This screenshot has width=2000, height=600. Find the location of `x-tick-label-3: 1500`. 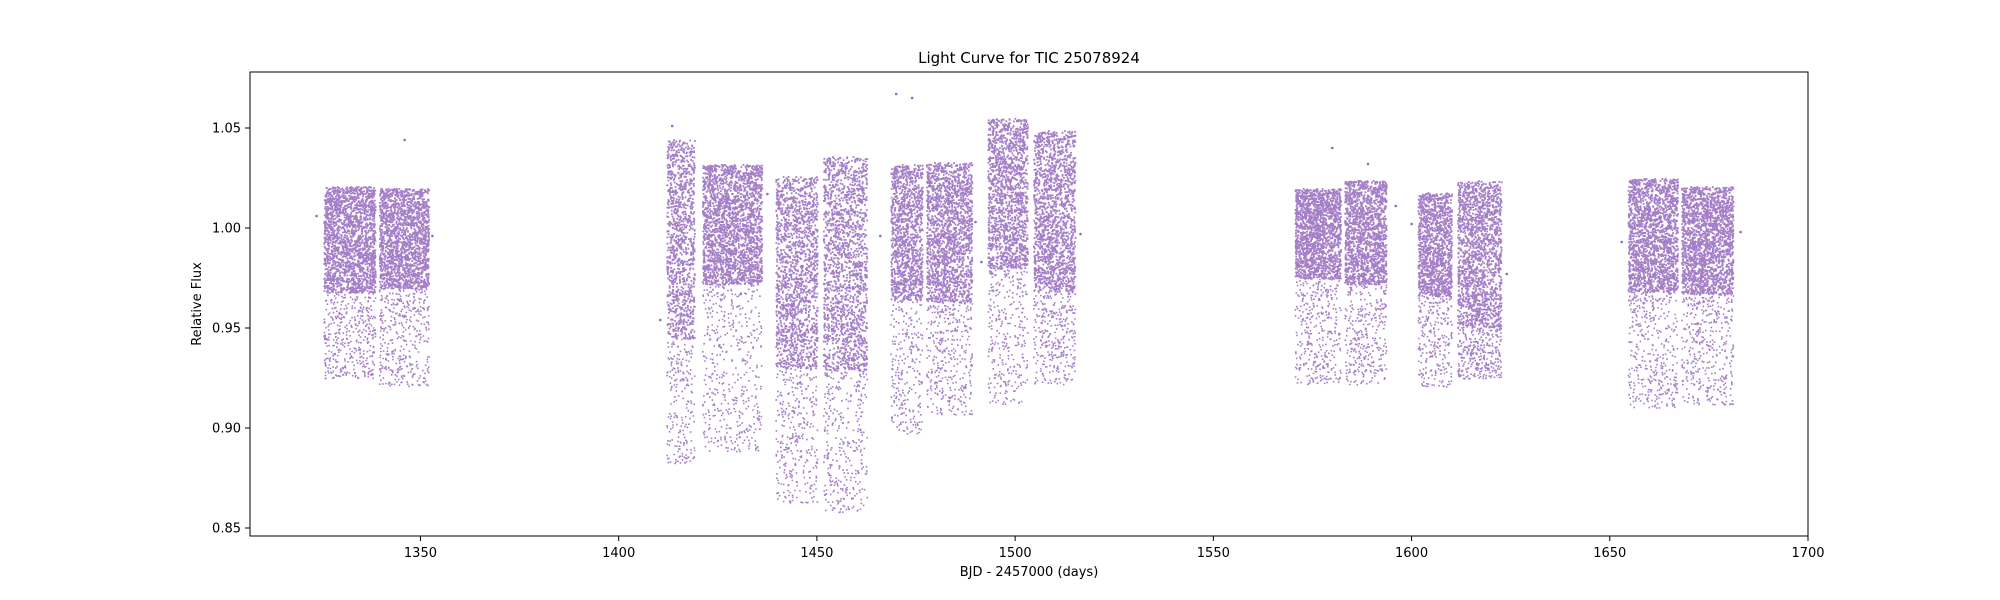

x-tick-label-3: 1500 is located at coordinates (1015, 553).